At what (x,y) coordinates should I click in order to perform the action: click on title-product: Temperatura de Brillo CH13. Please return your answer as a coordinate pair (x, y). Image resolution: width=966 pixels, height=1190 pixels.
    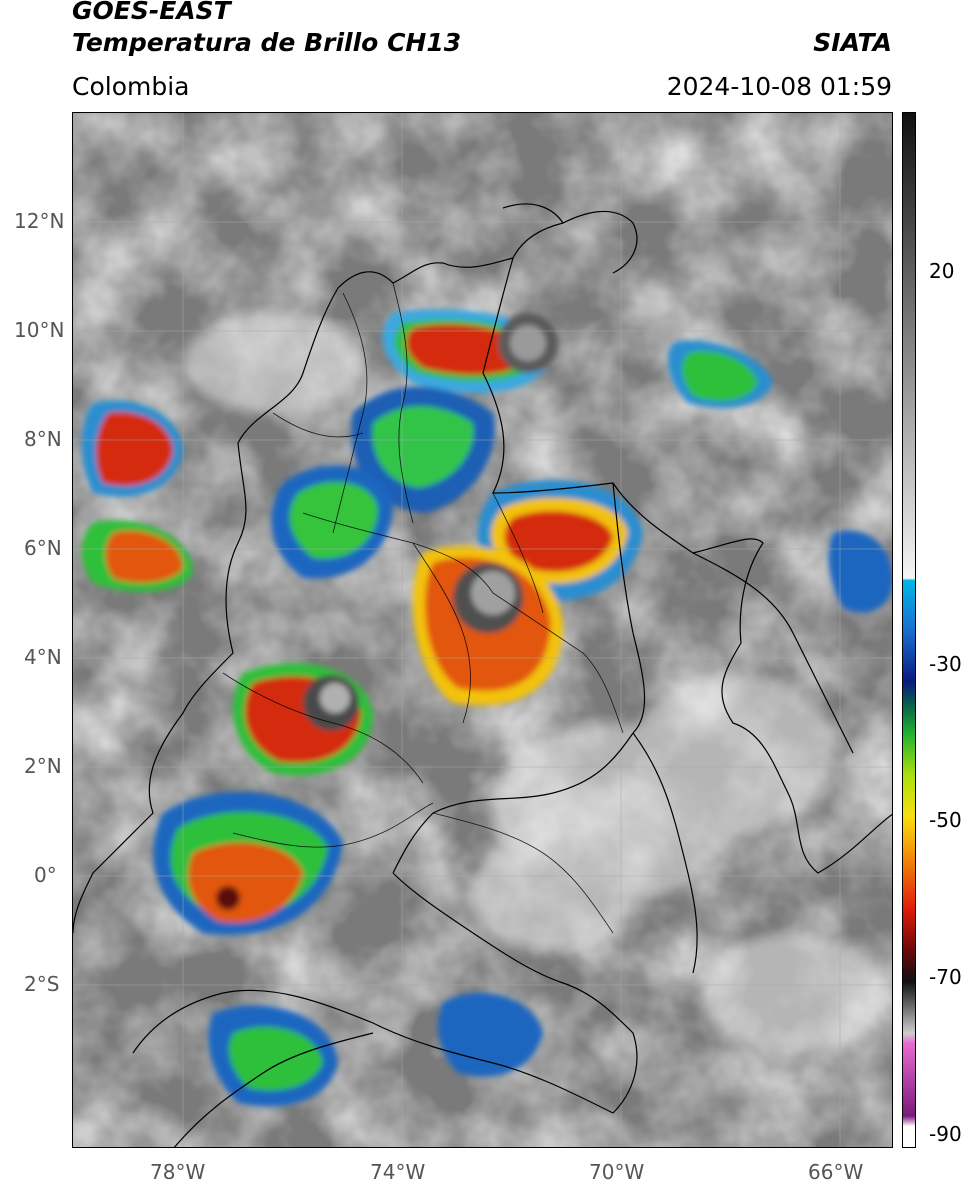
    Looking at the image, I should click on (267, 42).